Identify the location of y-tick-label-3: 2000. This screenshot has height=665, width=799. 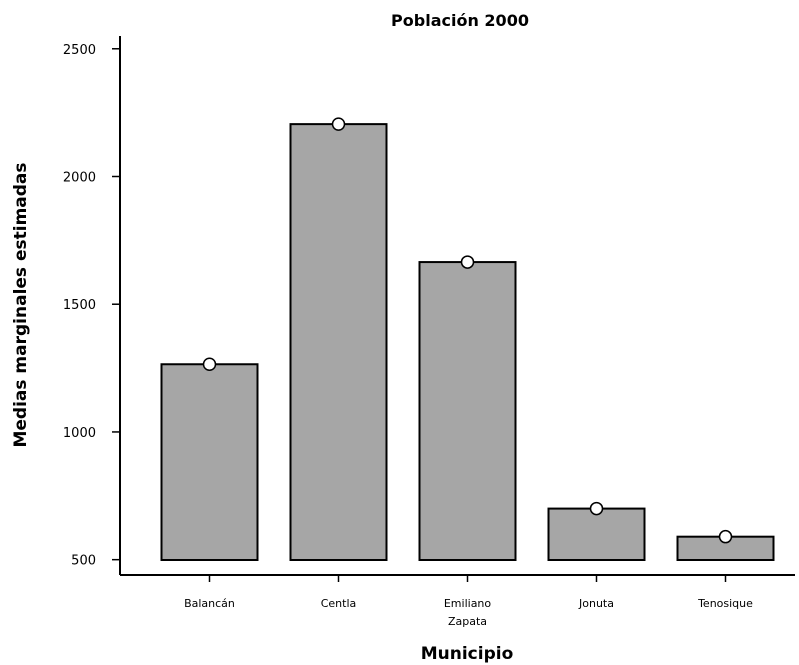
(79, 177).